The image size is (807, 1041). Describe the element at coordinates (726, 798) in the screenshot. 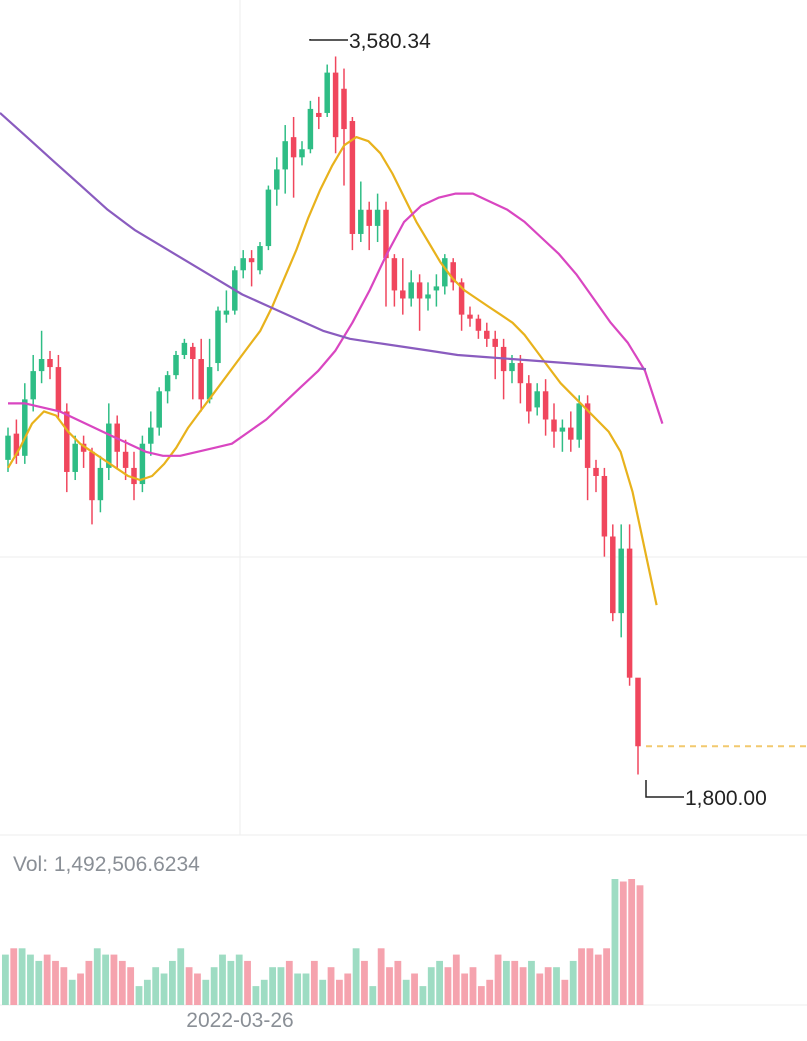

I see `low-price-label: 1,800.00` at that location.